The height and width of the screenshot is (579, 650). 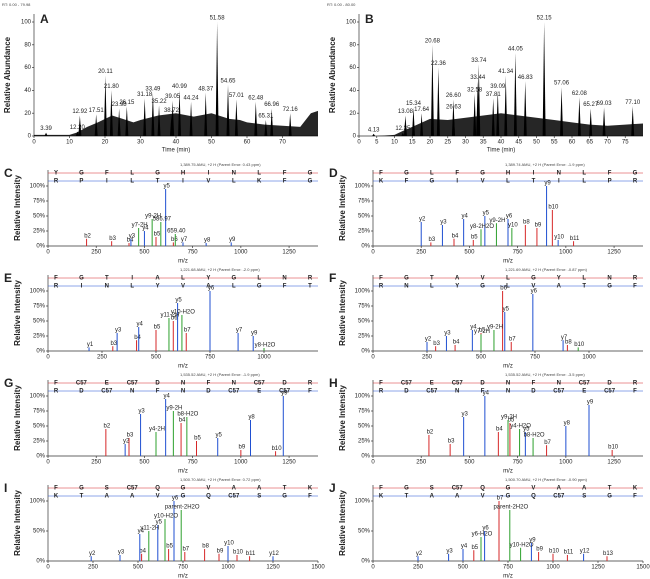 What do you see at coordinates (608, 554) in the screenshot?
I see `peak-label: b13` at bounding box center [608, 554].